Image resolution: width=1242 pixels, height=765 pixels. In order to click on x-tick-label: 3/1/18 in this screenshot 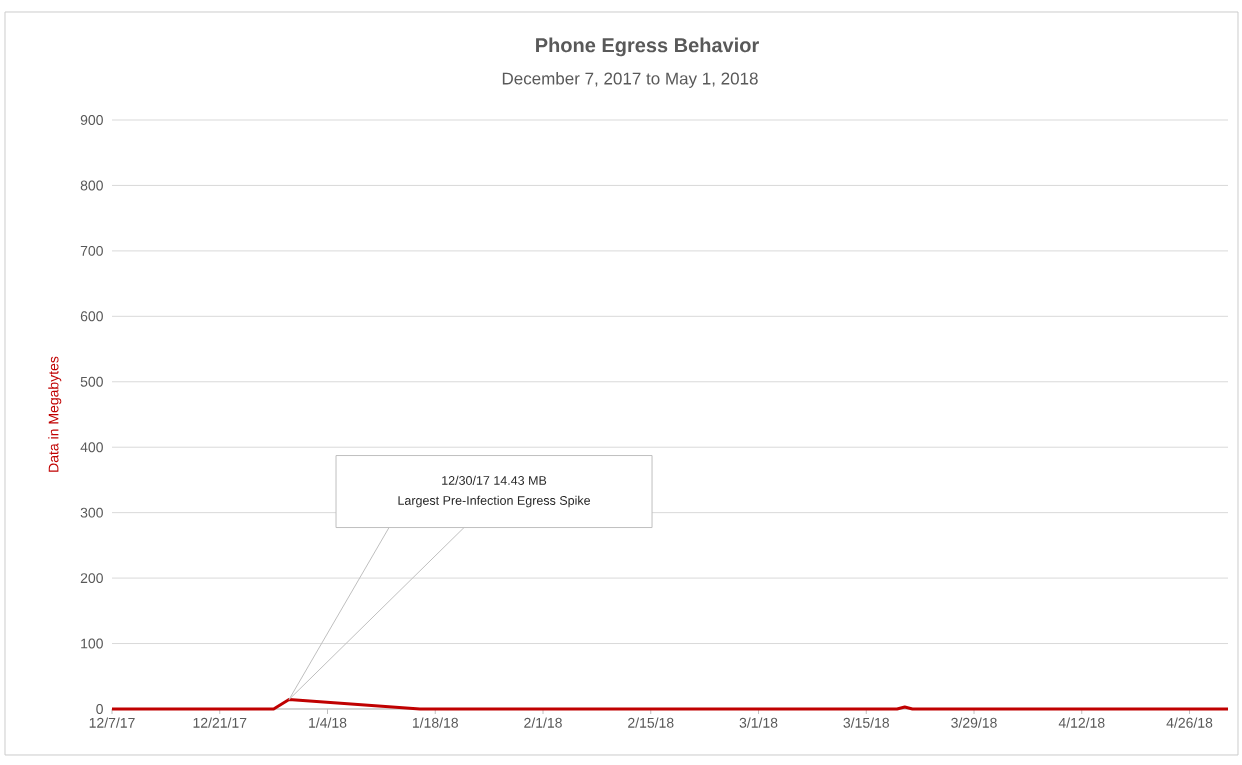, I will do `click(758, 722)`.